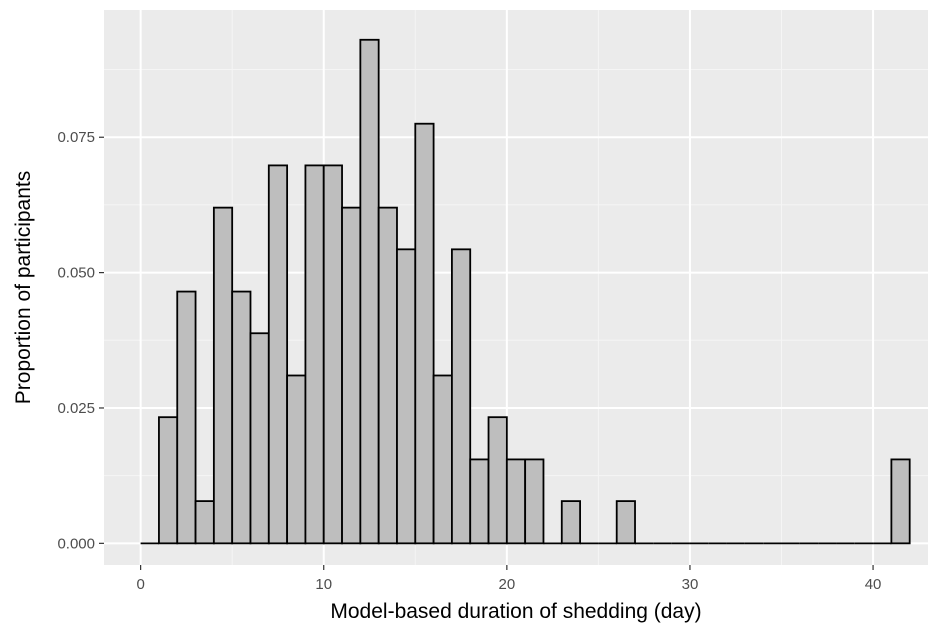 Image resolution: width=938 pixels, height=624 pixels. I want to click on x-tick-label: 20, so click(507, 584).